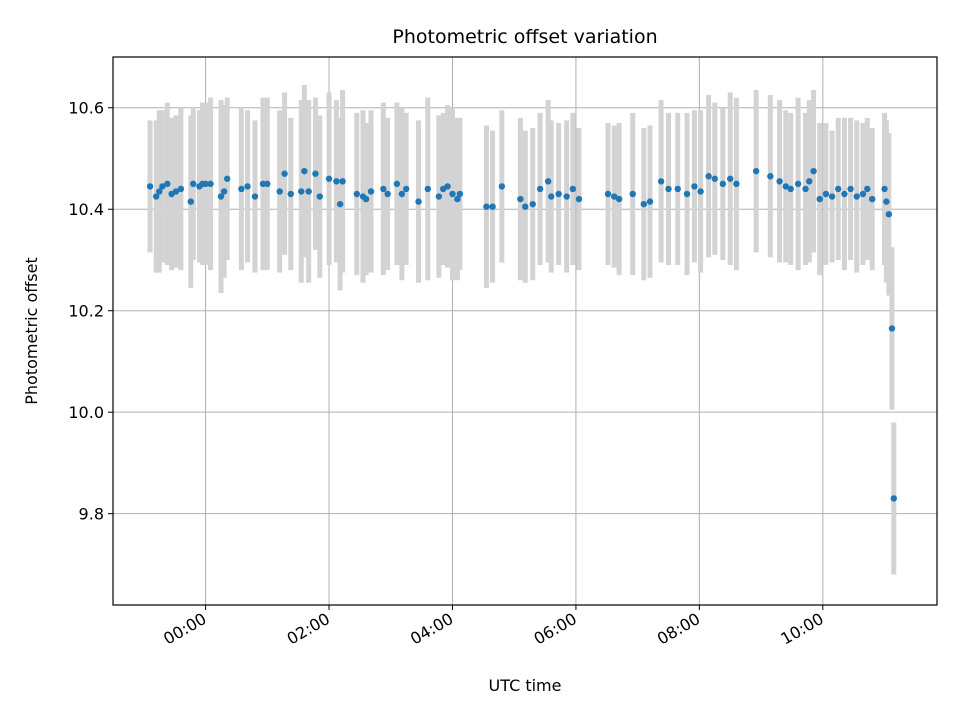 This screenshot has height=720, width=960. What do you see at coordinates (525, 685) in the screenshot?
I see `x-axis-title: UTC time` at bounding box center [525, 685].